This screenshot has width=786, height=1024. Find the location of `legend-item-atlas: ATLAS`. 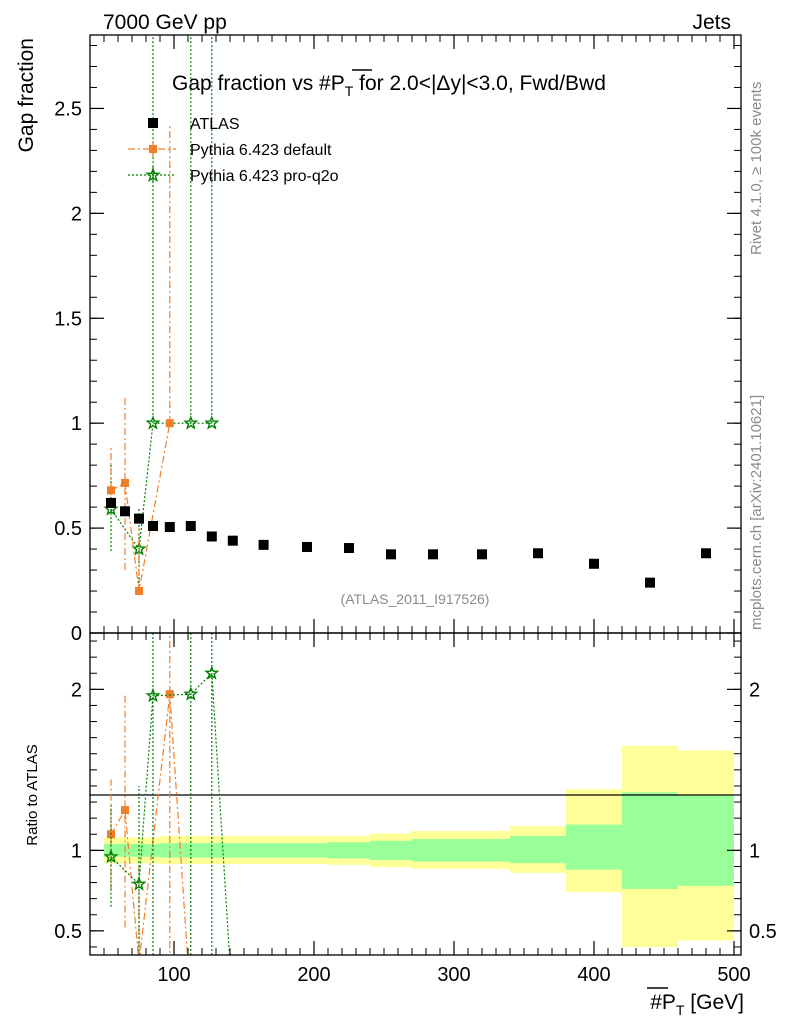

legend-item-atlas: ATLAS is located at coordinates (194, 124).